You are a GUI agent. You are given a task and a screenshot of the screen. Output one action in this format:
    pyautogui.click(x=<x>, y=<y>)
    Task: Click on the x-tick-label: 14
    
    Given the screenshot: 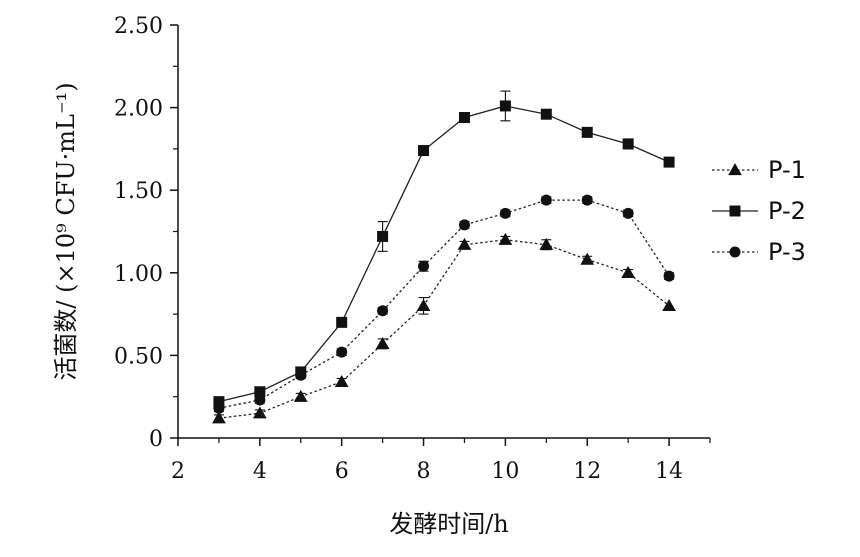 What is the action you would take?
    pyautogui.click(x=669, y=471)
    